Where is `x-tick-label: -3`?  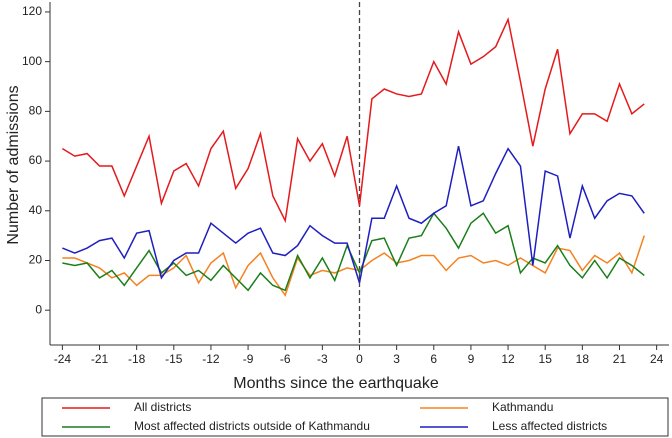
x-tick-label: -3 is located at coordinates (322, 359).